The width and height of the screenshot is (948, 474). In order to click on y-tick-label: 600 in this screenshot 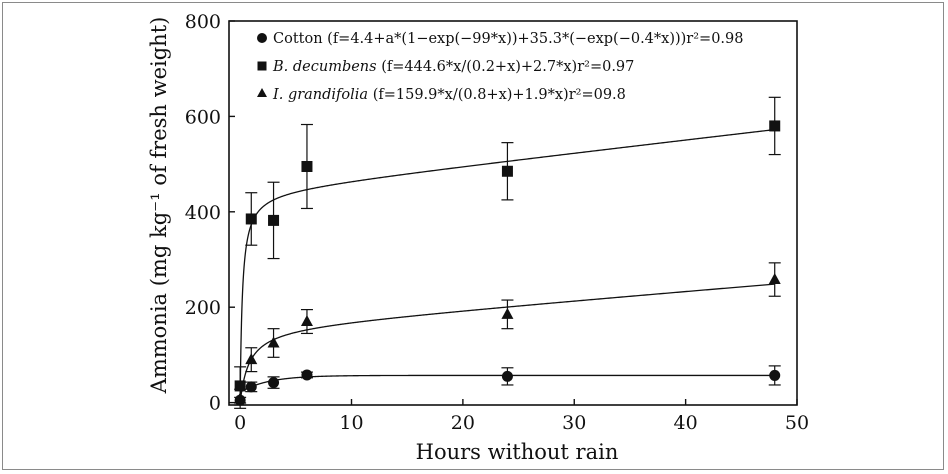, I will do `click(203, 117)`.